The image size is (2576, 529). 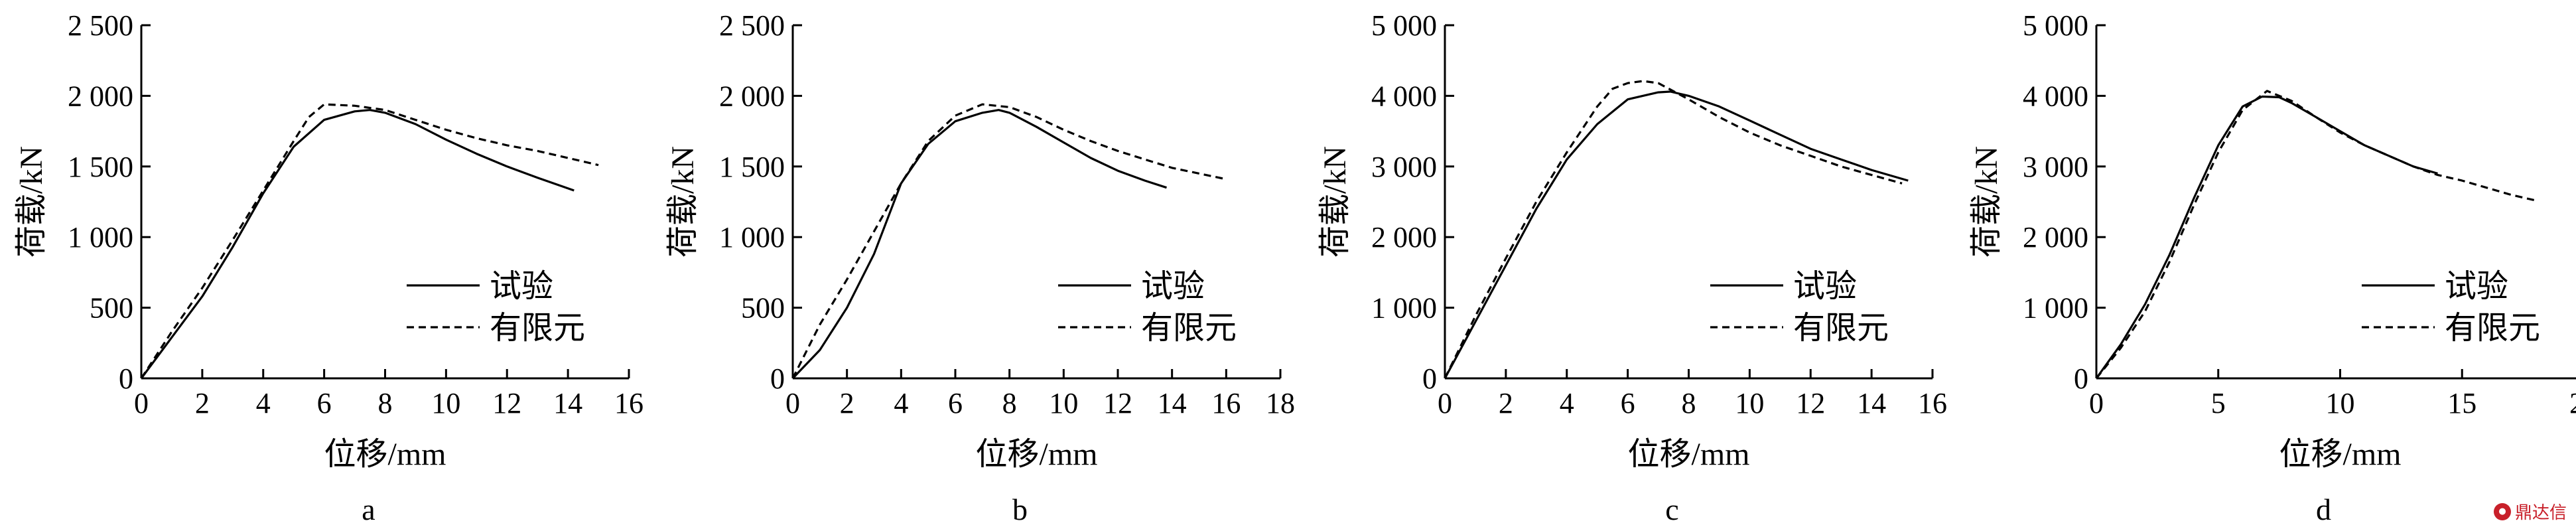 I want to click on panel-label: c, so click(x=1671, y=509).